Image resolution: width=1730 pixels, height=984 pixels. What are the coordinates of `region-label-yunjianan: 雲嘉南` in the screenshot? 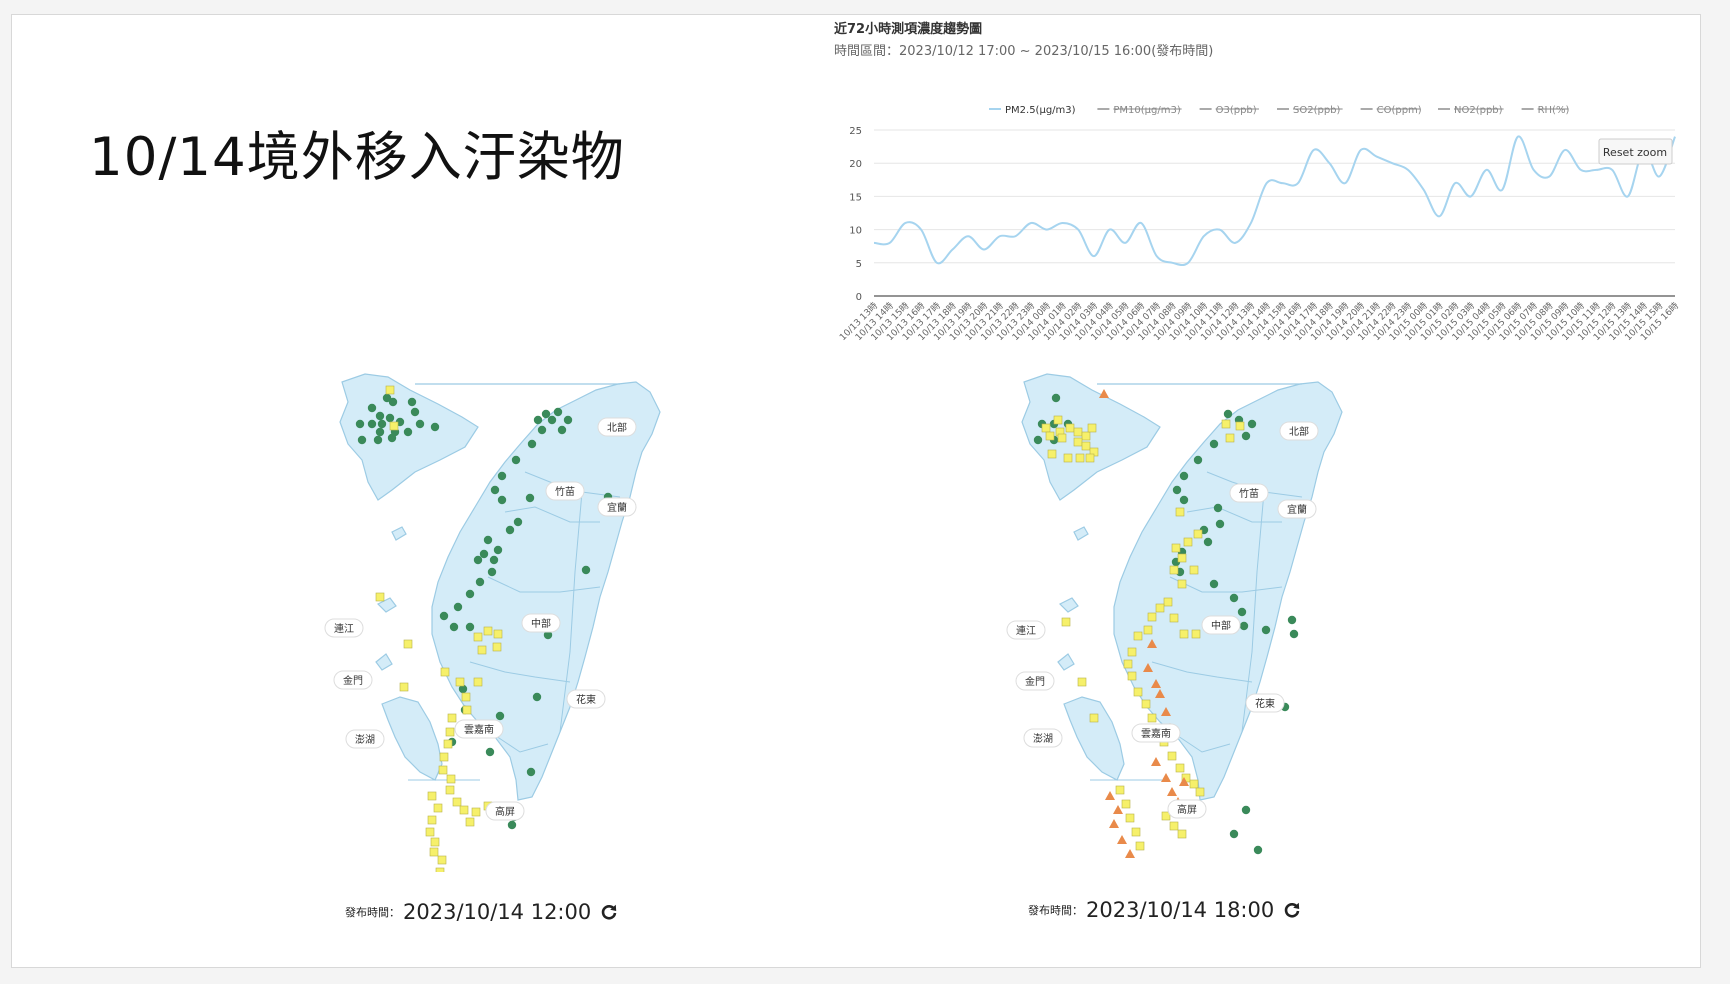 It's located at (1156, 733).